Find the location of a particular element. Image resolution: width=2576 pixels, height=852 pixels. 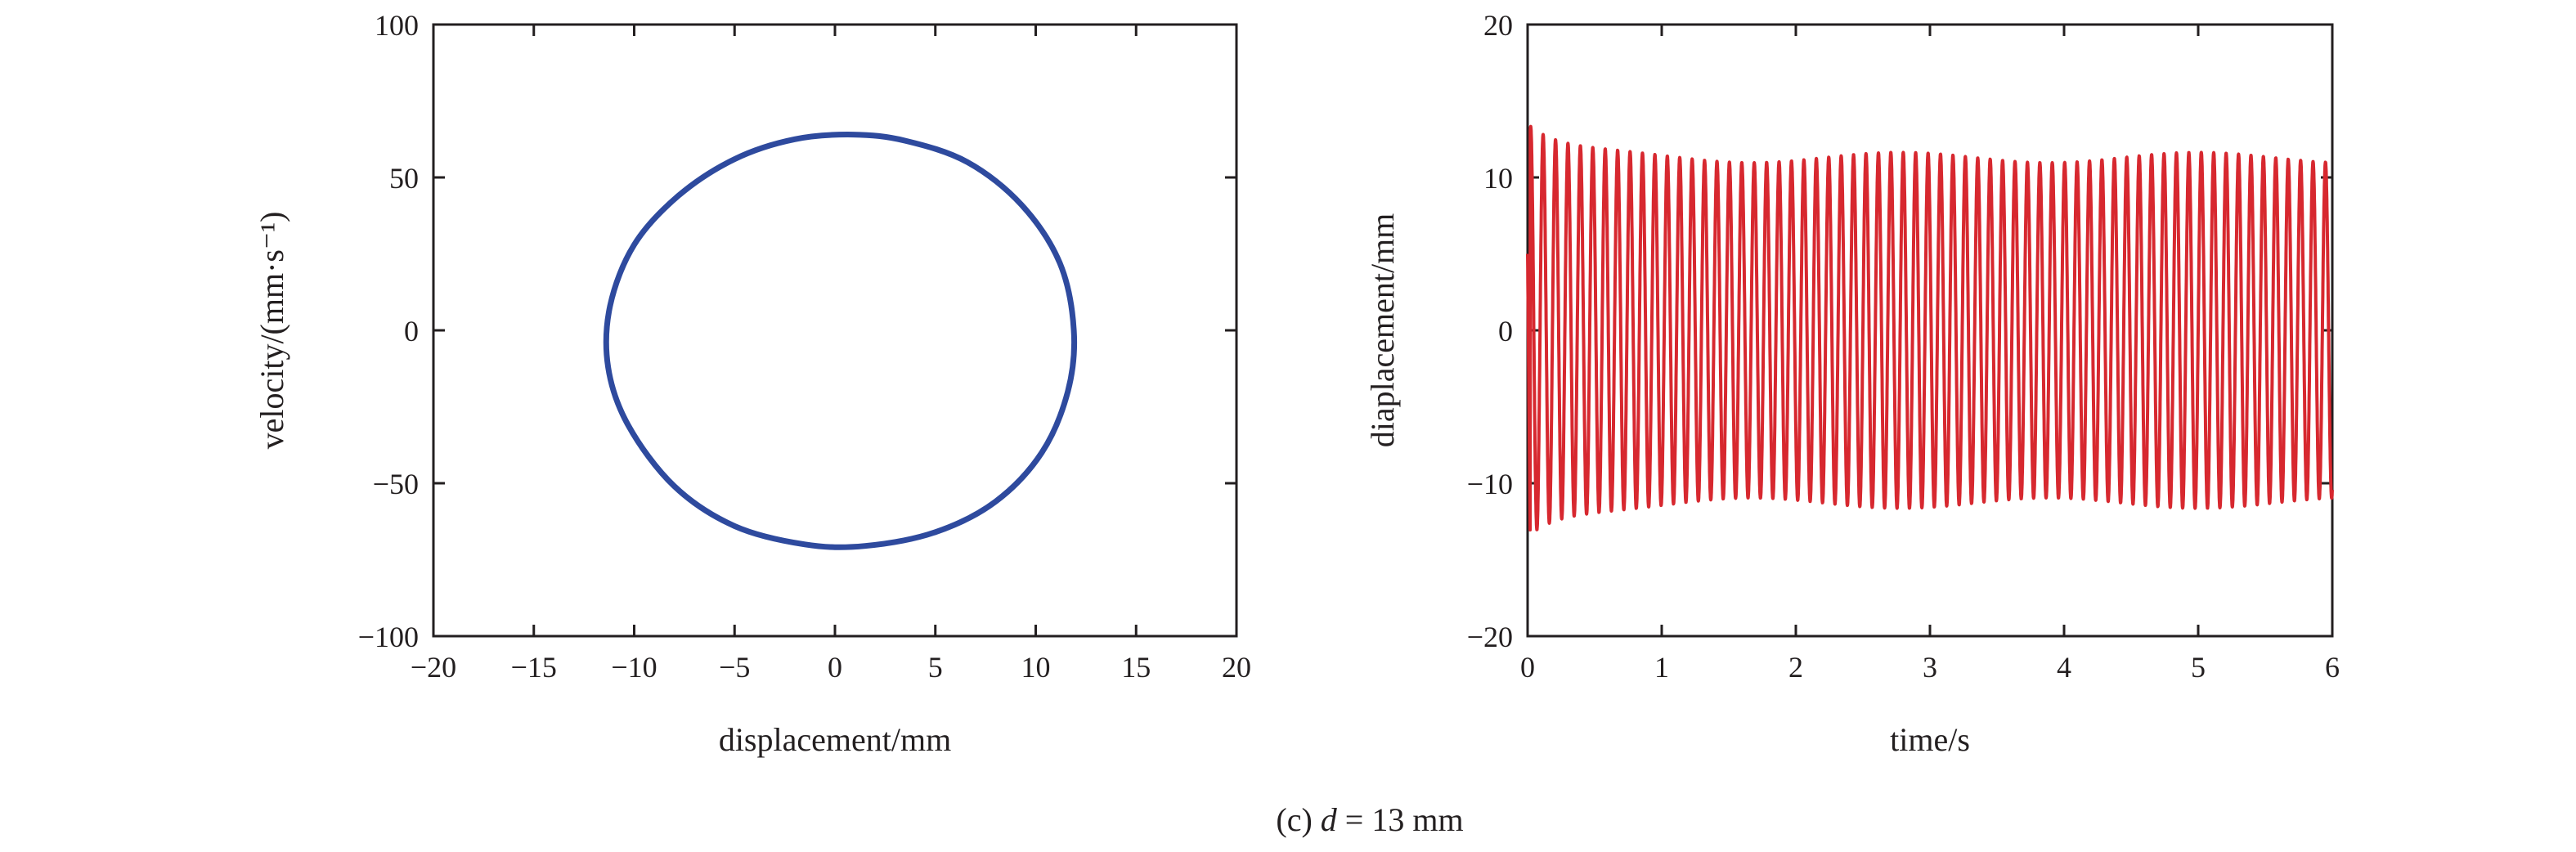

x-tick-label: 2 is located at coordinates (1796, 667).